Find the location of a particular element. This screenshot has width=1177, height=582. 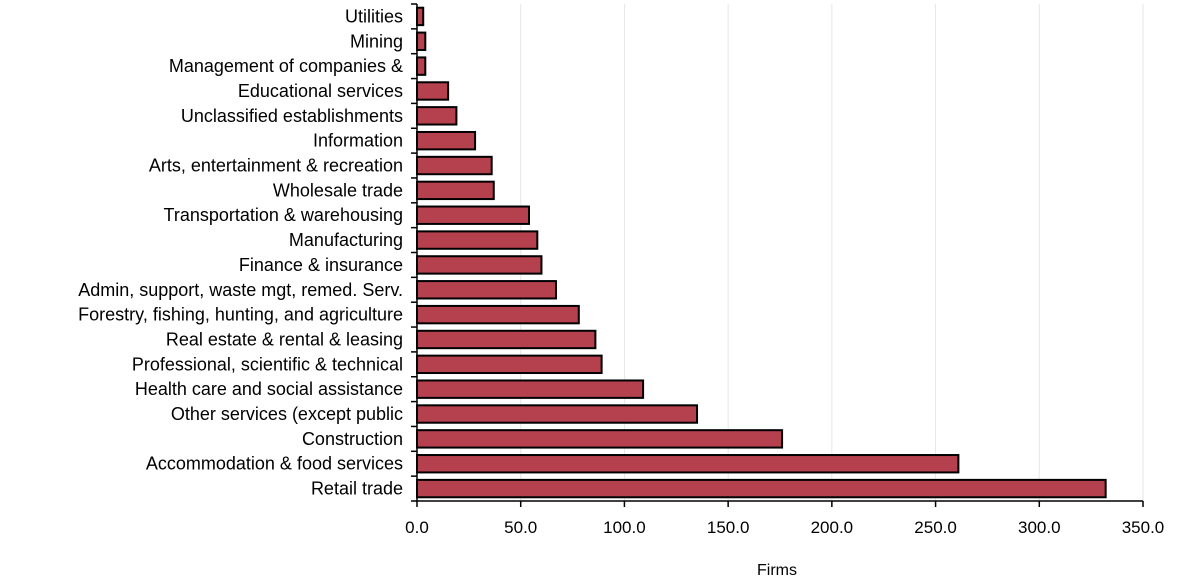

x-axis-title: Firms is located at coordinates (777, 570).